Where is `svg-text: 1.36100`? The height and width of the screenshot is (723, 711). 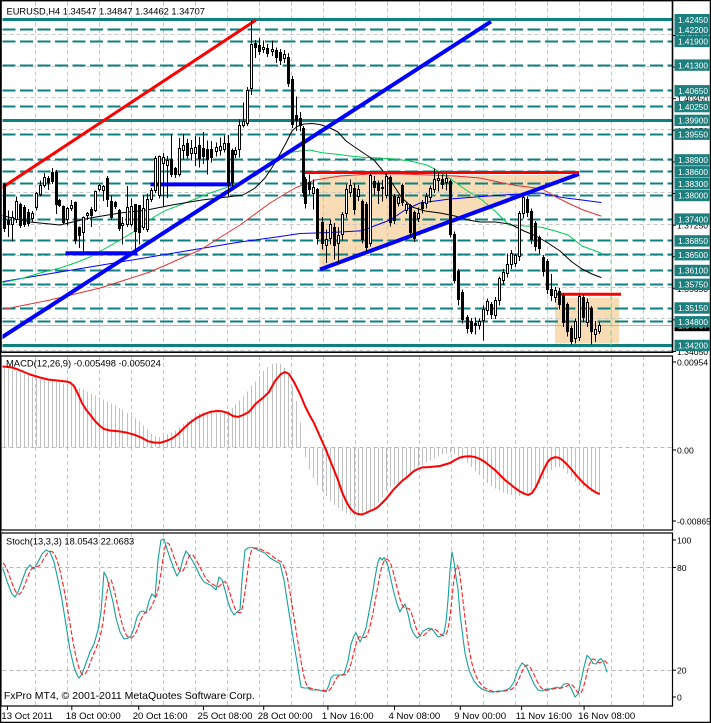
svg-text: 1.36100 is located at coordinates (693, 271).